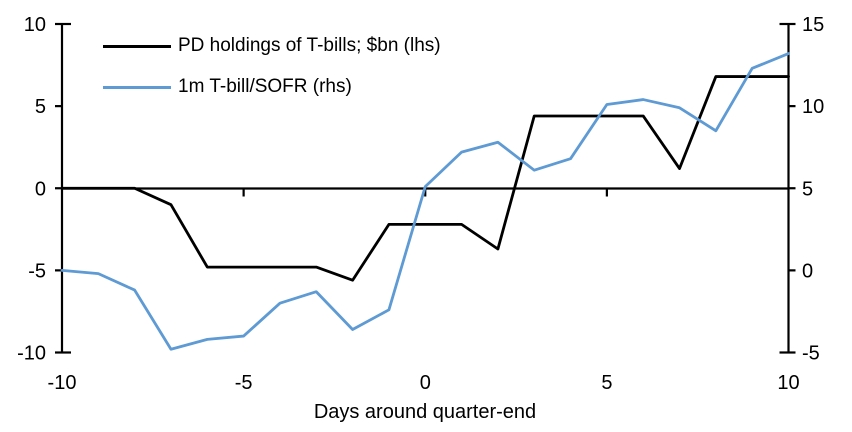 This screenshot has width=852, height=432. I want to click on x-axis-tick-label: -10, so click(62, 383).